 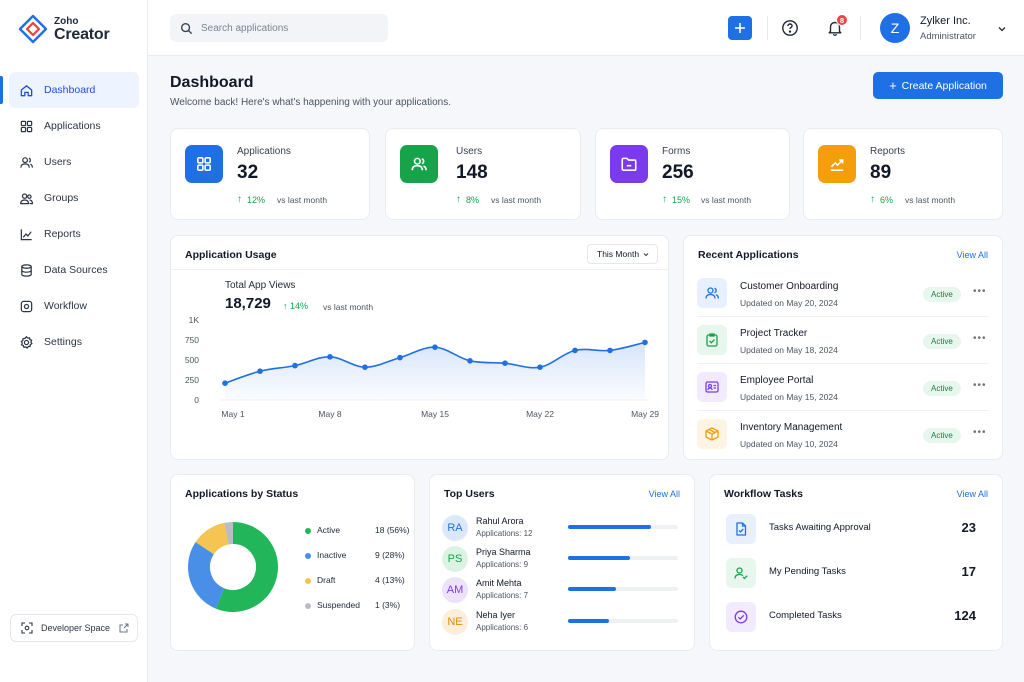 What do you see at coordinates (270, 174) in the screenshot?
I see `stat-card-applications: Applications 32 ↑ 12% vs last month` at bounding box center [270, 174].